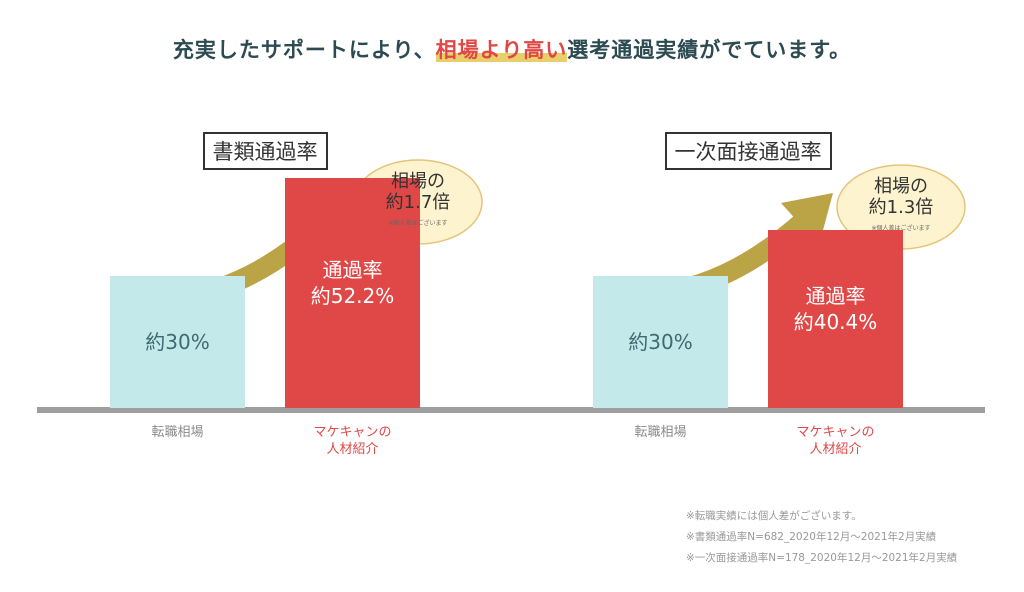  I want to click on value-label: 通過率 約40.4%, so click(835, 309).